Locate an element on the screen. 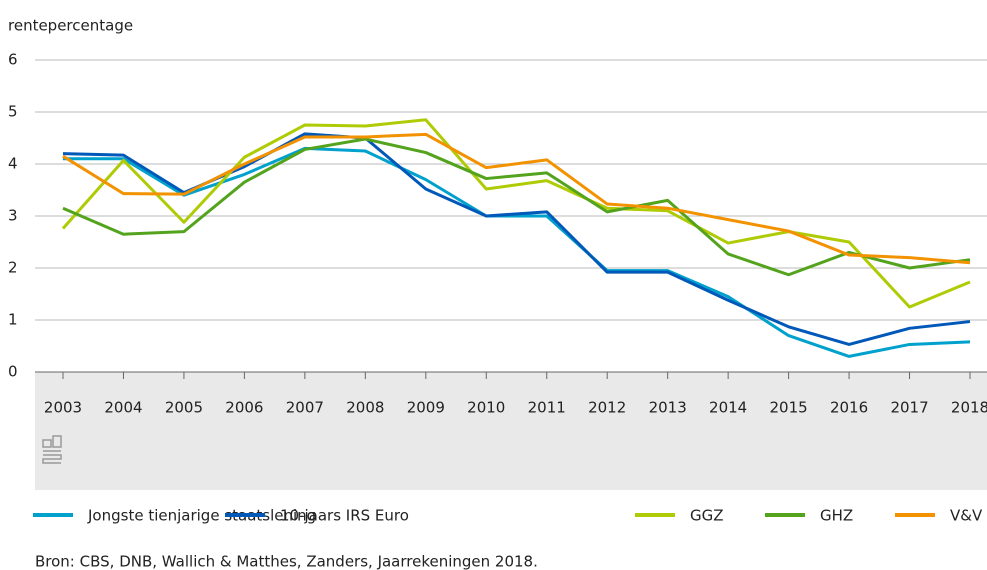  y-tick-label: 4 is located at coordinates (13, 164).